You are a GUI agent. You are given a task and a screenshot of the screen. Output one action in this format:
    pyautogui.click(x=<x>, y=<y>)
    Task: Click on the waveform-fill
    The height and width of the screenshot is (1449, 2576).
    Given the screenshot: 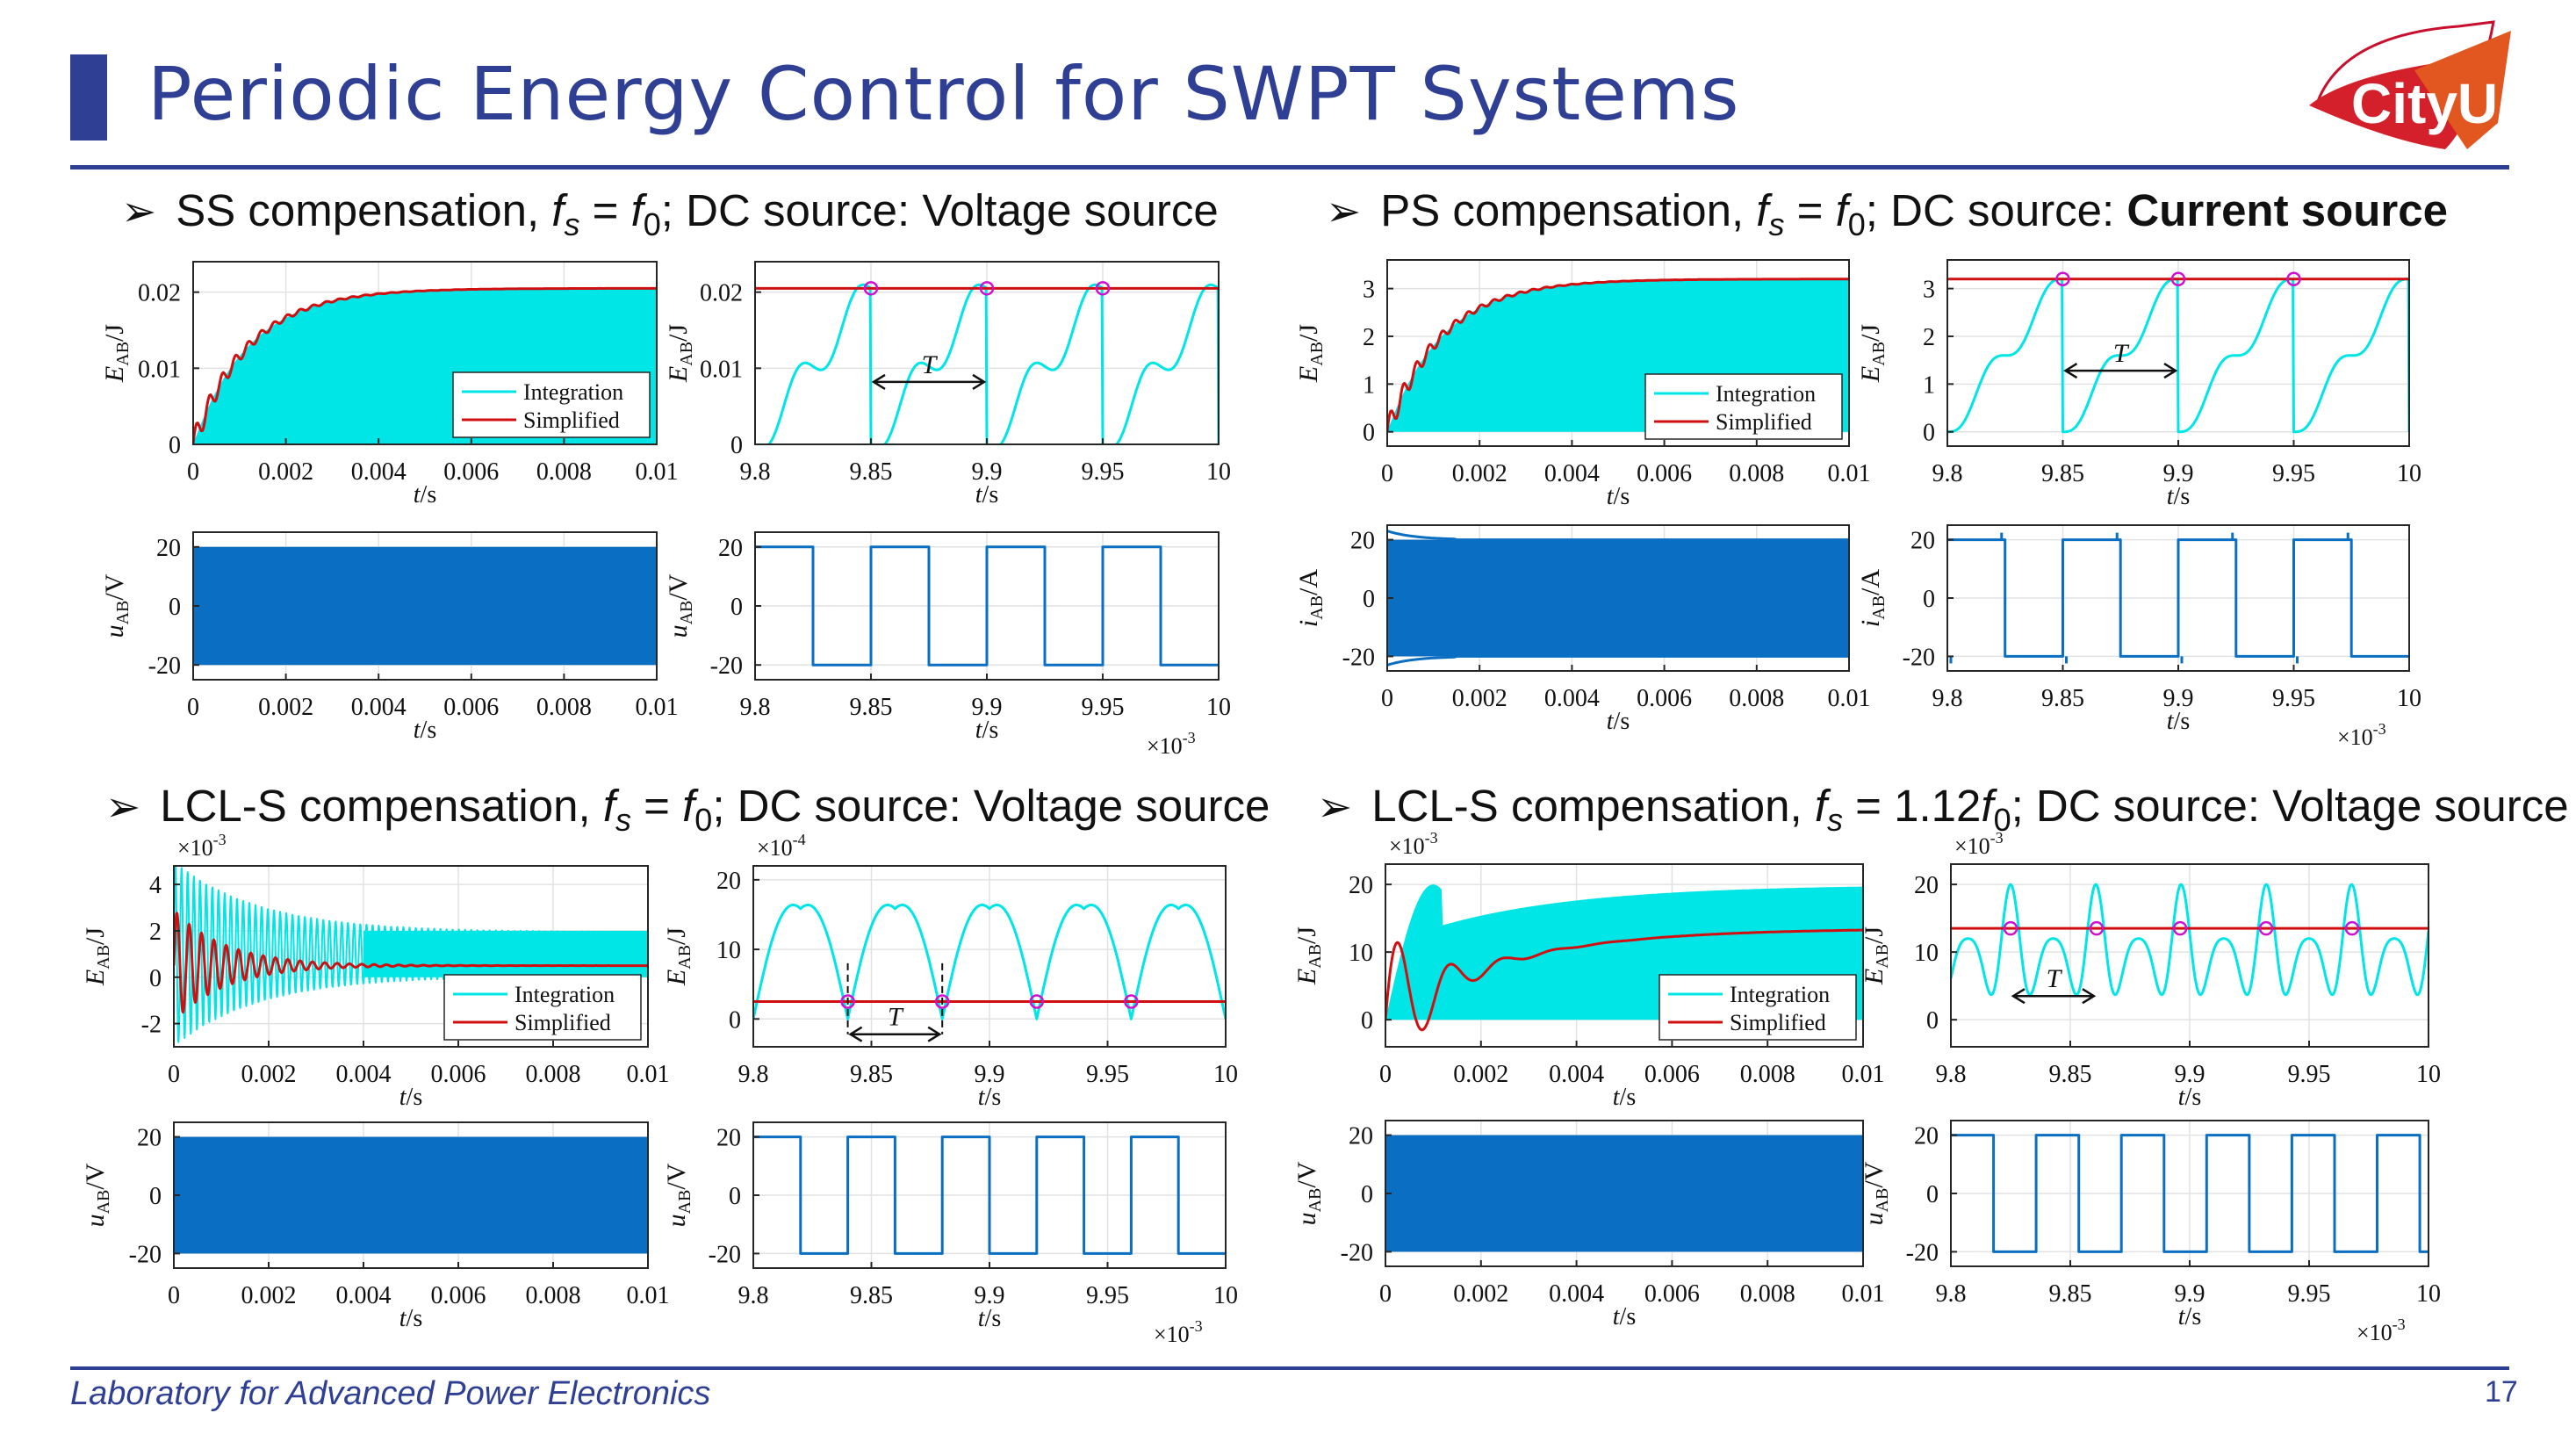 What is the action you would take?
    pyautogui.click(x=411, y=1195)
    